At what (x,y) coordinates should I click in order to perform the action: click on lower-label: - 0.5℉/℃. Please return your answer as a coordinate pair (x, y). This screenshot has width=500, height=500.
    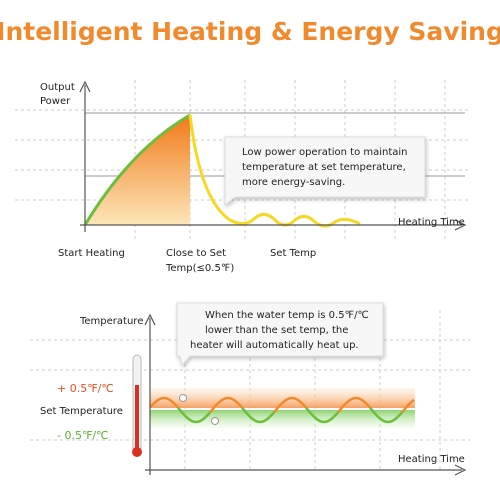
    Looking at the image, I should click on (83, 435).